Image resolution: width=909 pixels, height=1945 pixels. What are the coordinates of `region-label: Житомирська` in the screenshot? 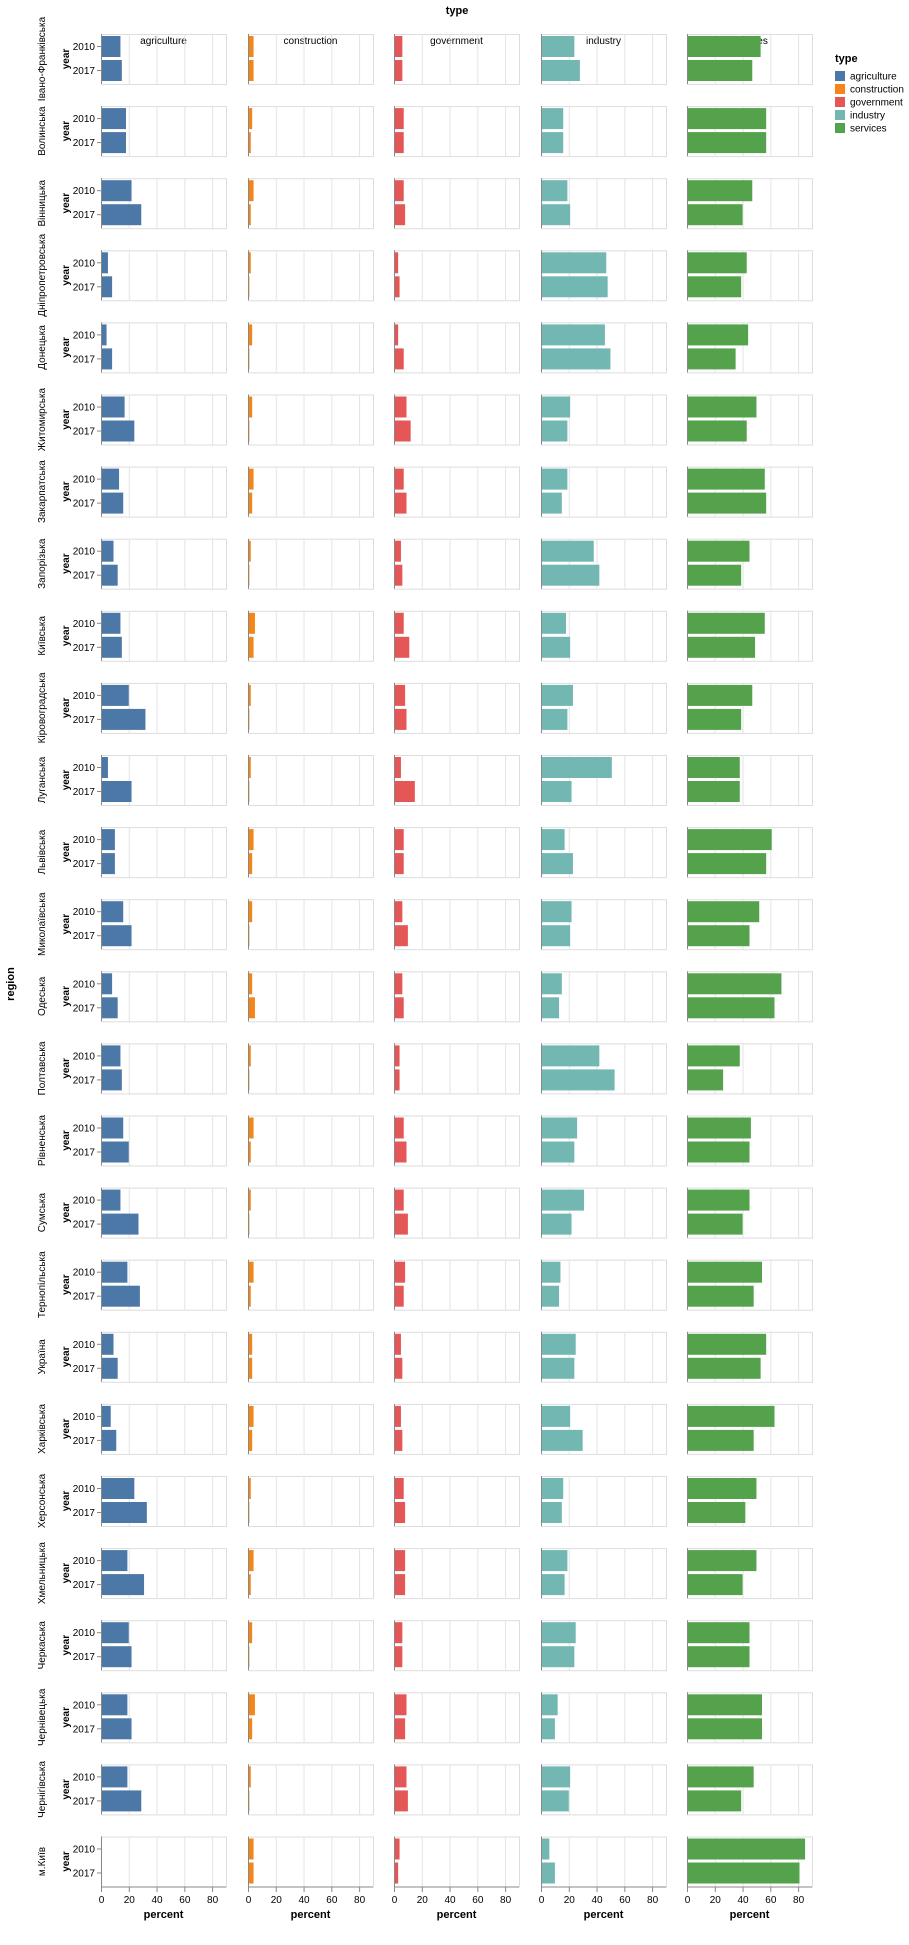 It's located at (42, 419).